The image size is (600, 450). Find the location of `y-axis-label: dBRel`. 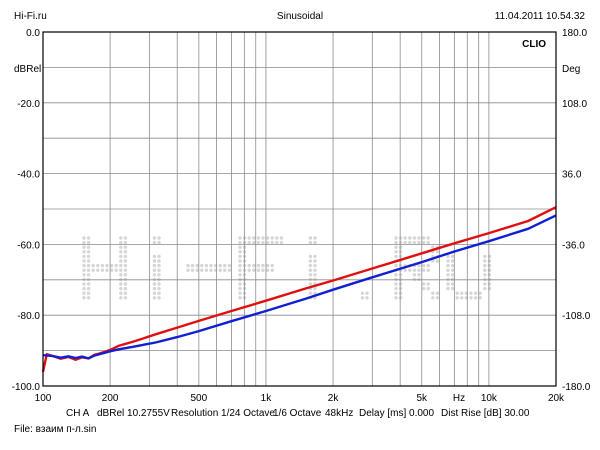

y-axis-label: dBRel is located at coordinates (27, 69).